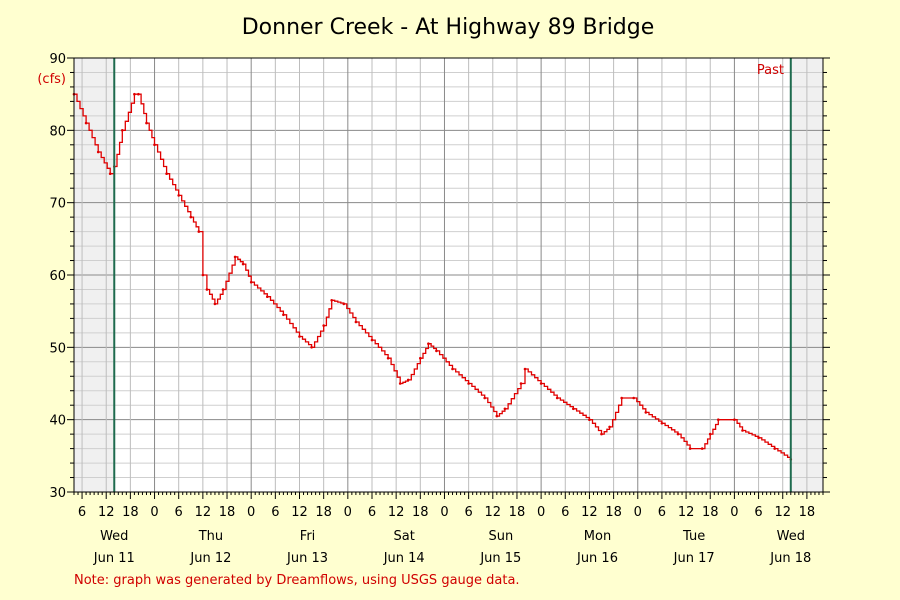 This screenshot has height=600, width=900. What do you see at coordinates (210, 536) in the screenshot?
I see `x-day-label: Thu` at bounding box center [210, 536].